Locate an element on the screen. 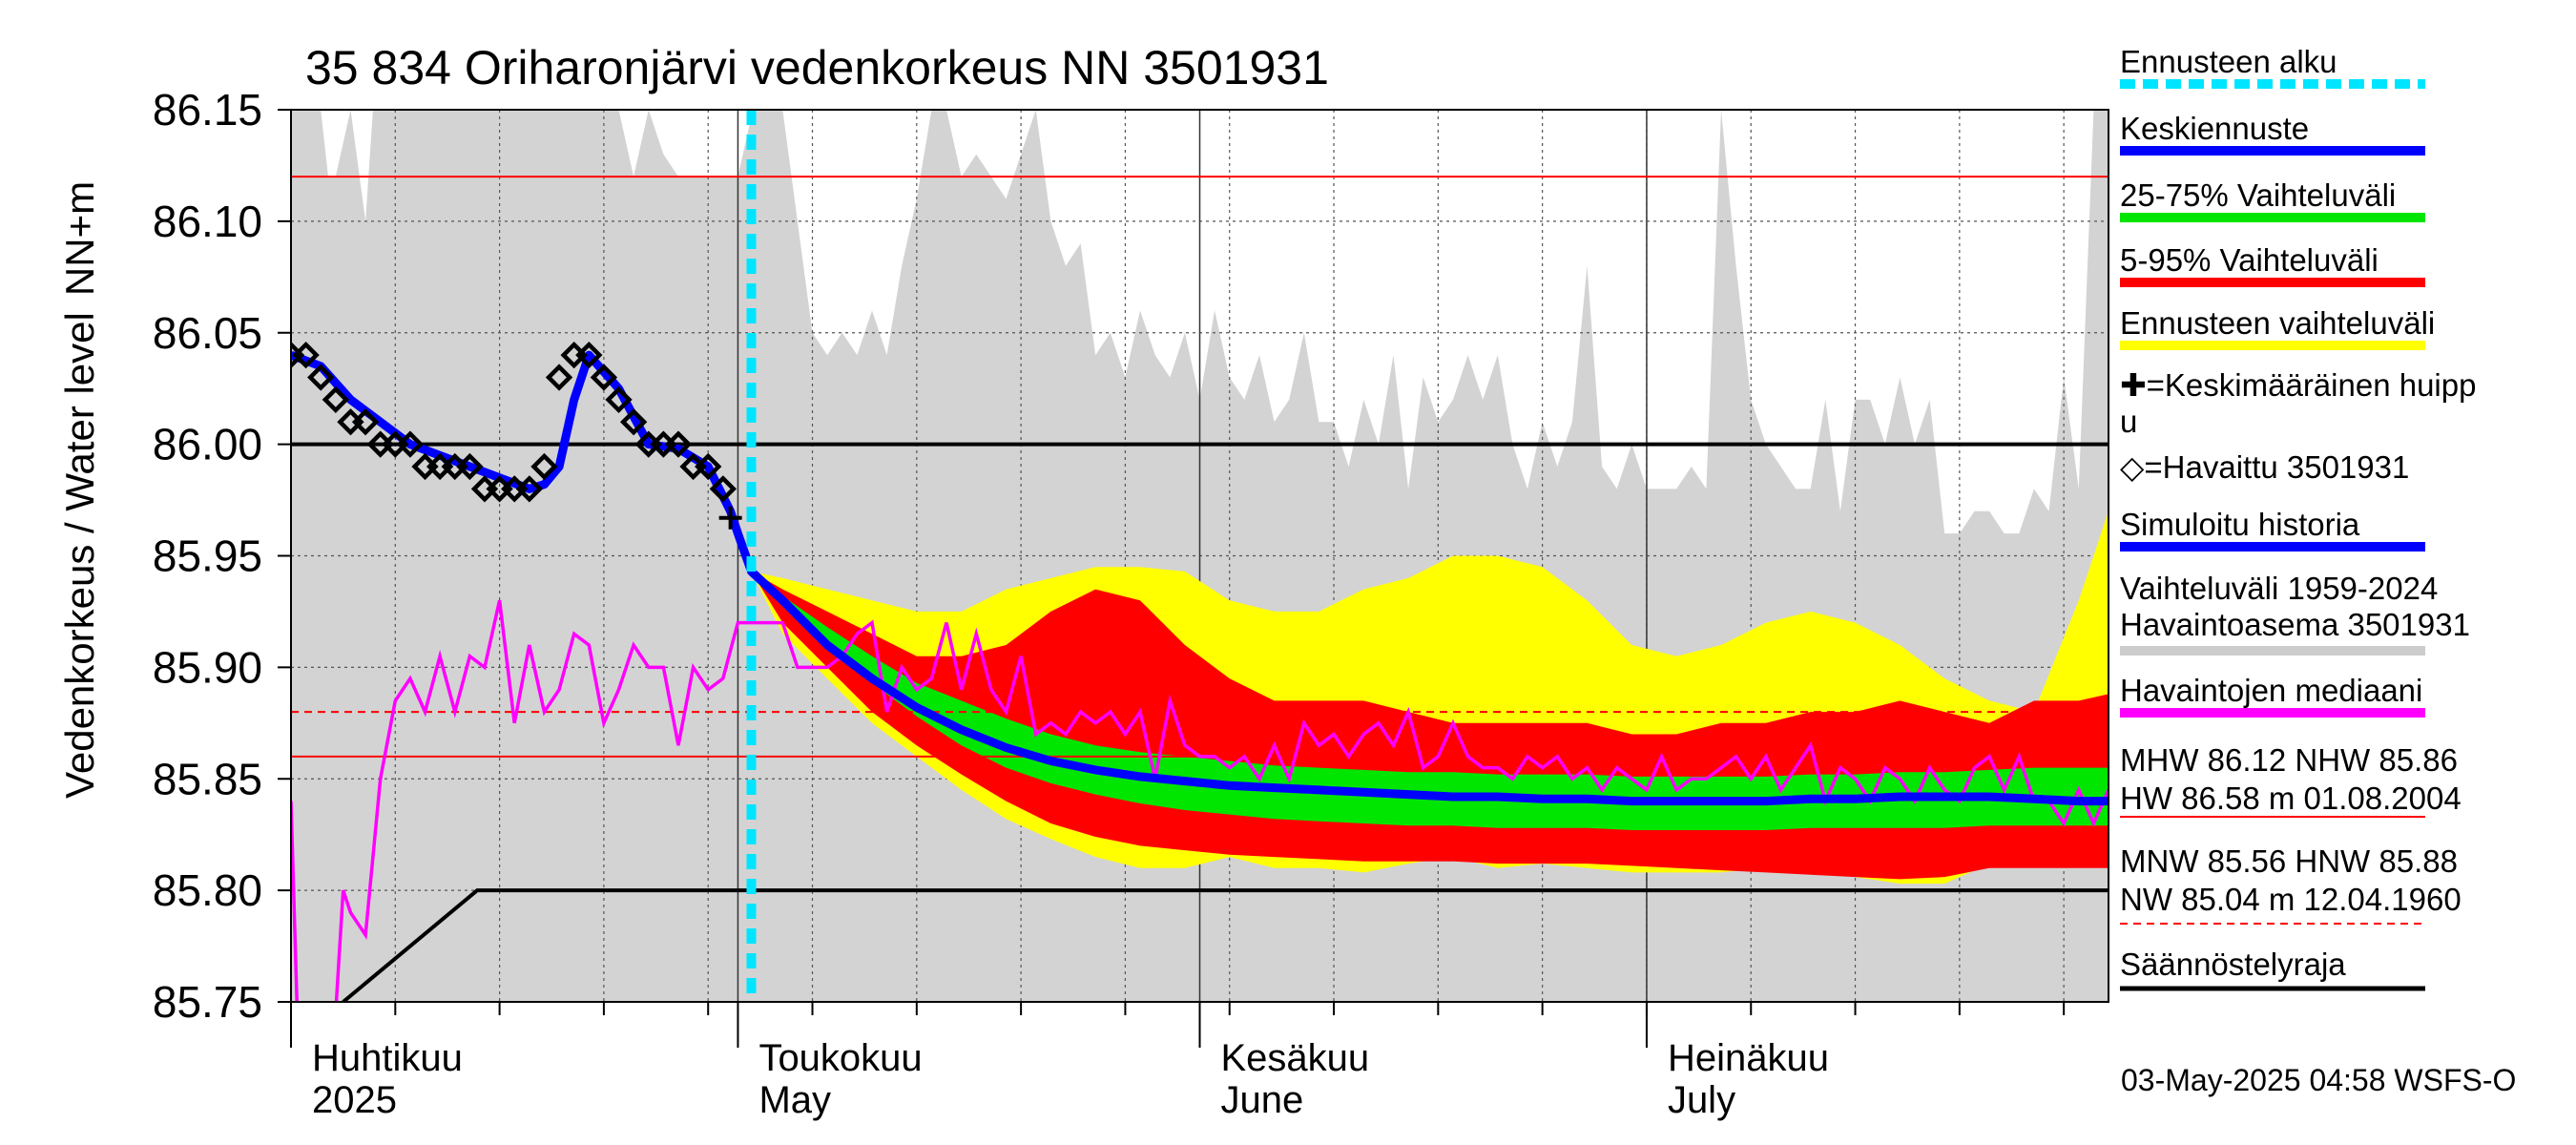  legend-label-25-75-vaihteluv-li: 25-75% Vaihteluväli is located at coordinates (2258, 195).